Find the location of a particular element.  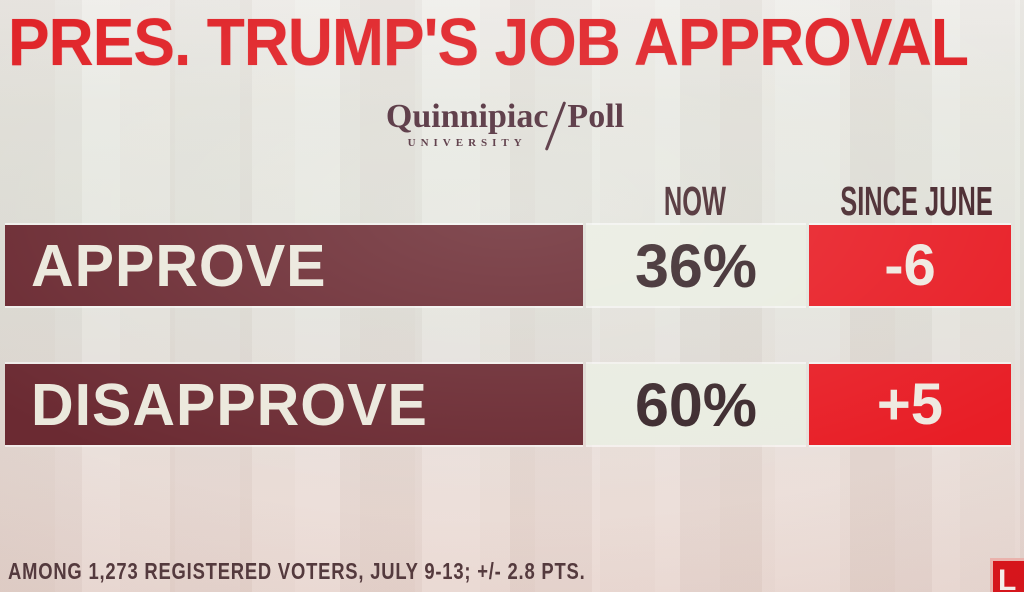

column-header-since-june: SINCE JUNE is located at coordinates (916, 201).